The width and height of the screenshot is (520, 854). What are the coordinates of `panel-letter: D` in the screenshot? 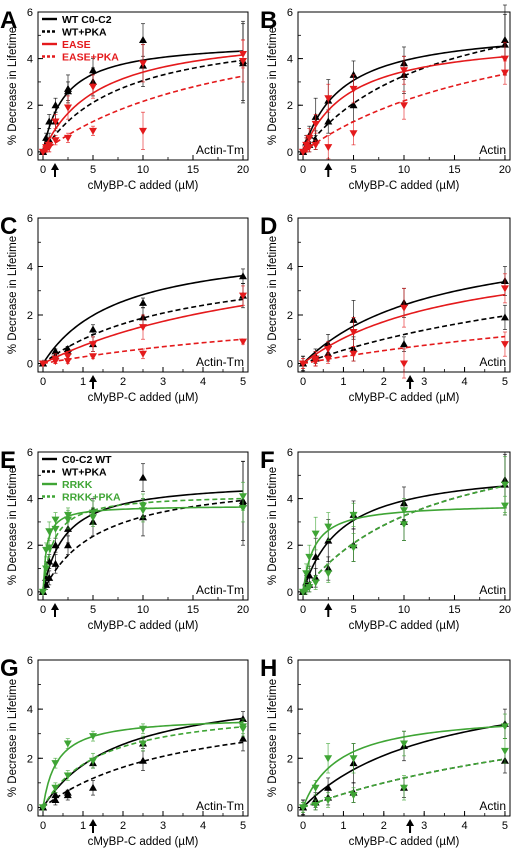 It's located at (268, 226).